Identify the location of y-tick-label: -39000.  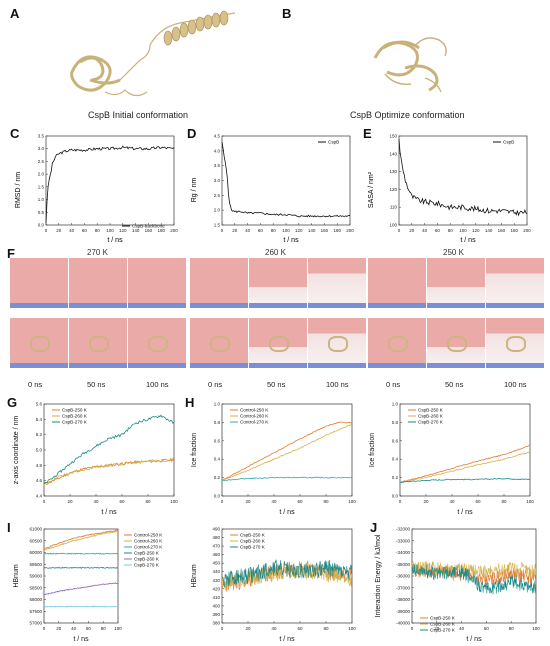
(403, 611).